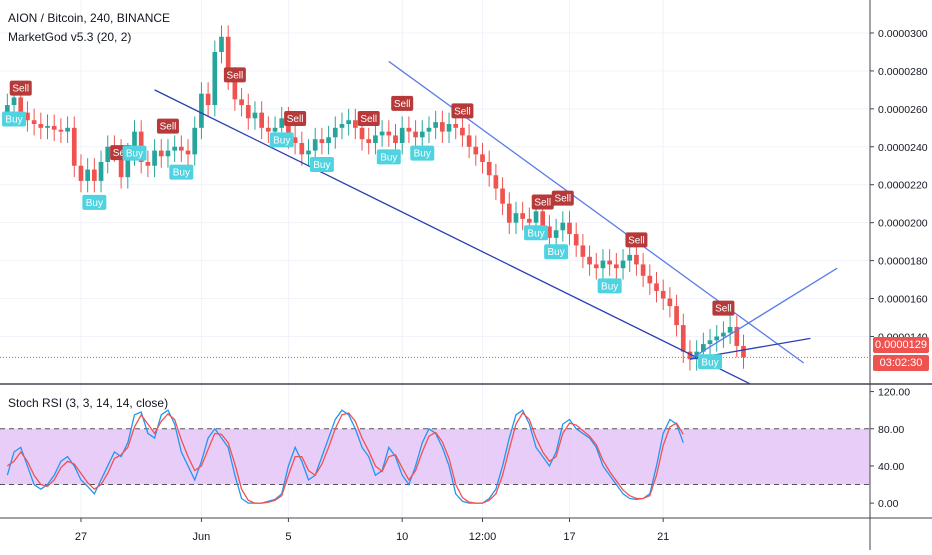 Image resolution: width=932 pixels, height=555 pixels. I want to click on symbol-title: AION / Bitcoin, 240, BINANCE, so click(89, 18).